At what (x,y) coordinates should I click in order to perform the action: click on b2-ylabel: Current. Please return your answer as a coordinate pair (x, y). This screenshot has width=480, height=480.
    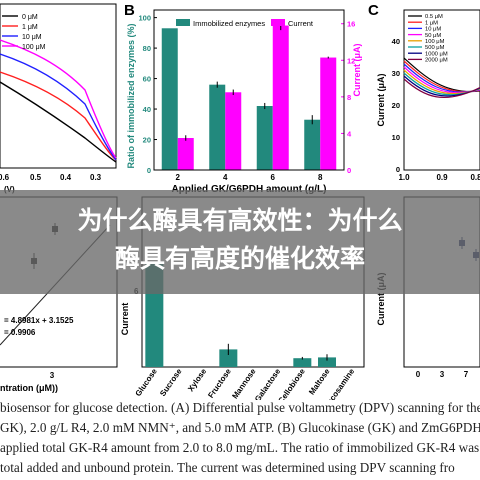
    Looking at the image, I should click on (125, 319).